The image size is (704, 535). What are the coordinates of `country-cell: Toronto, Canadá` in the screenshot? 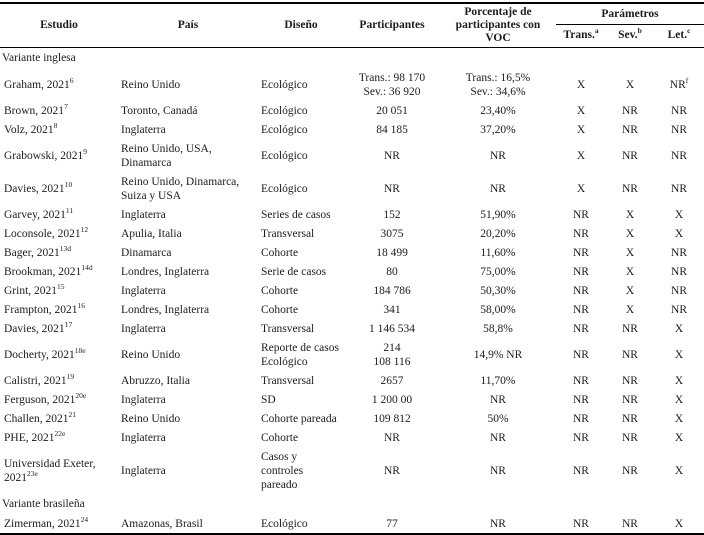 It's located at (159, 110).